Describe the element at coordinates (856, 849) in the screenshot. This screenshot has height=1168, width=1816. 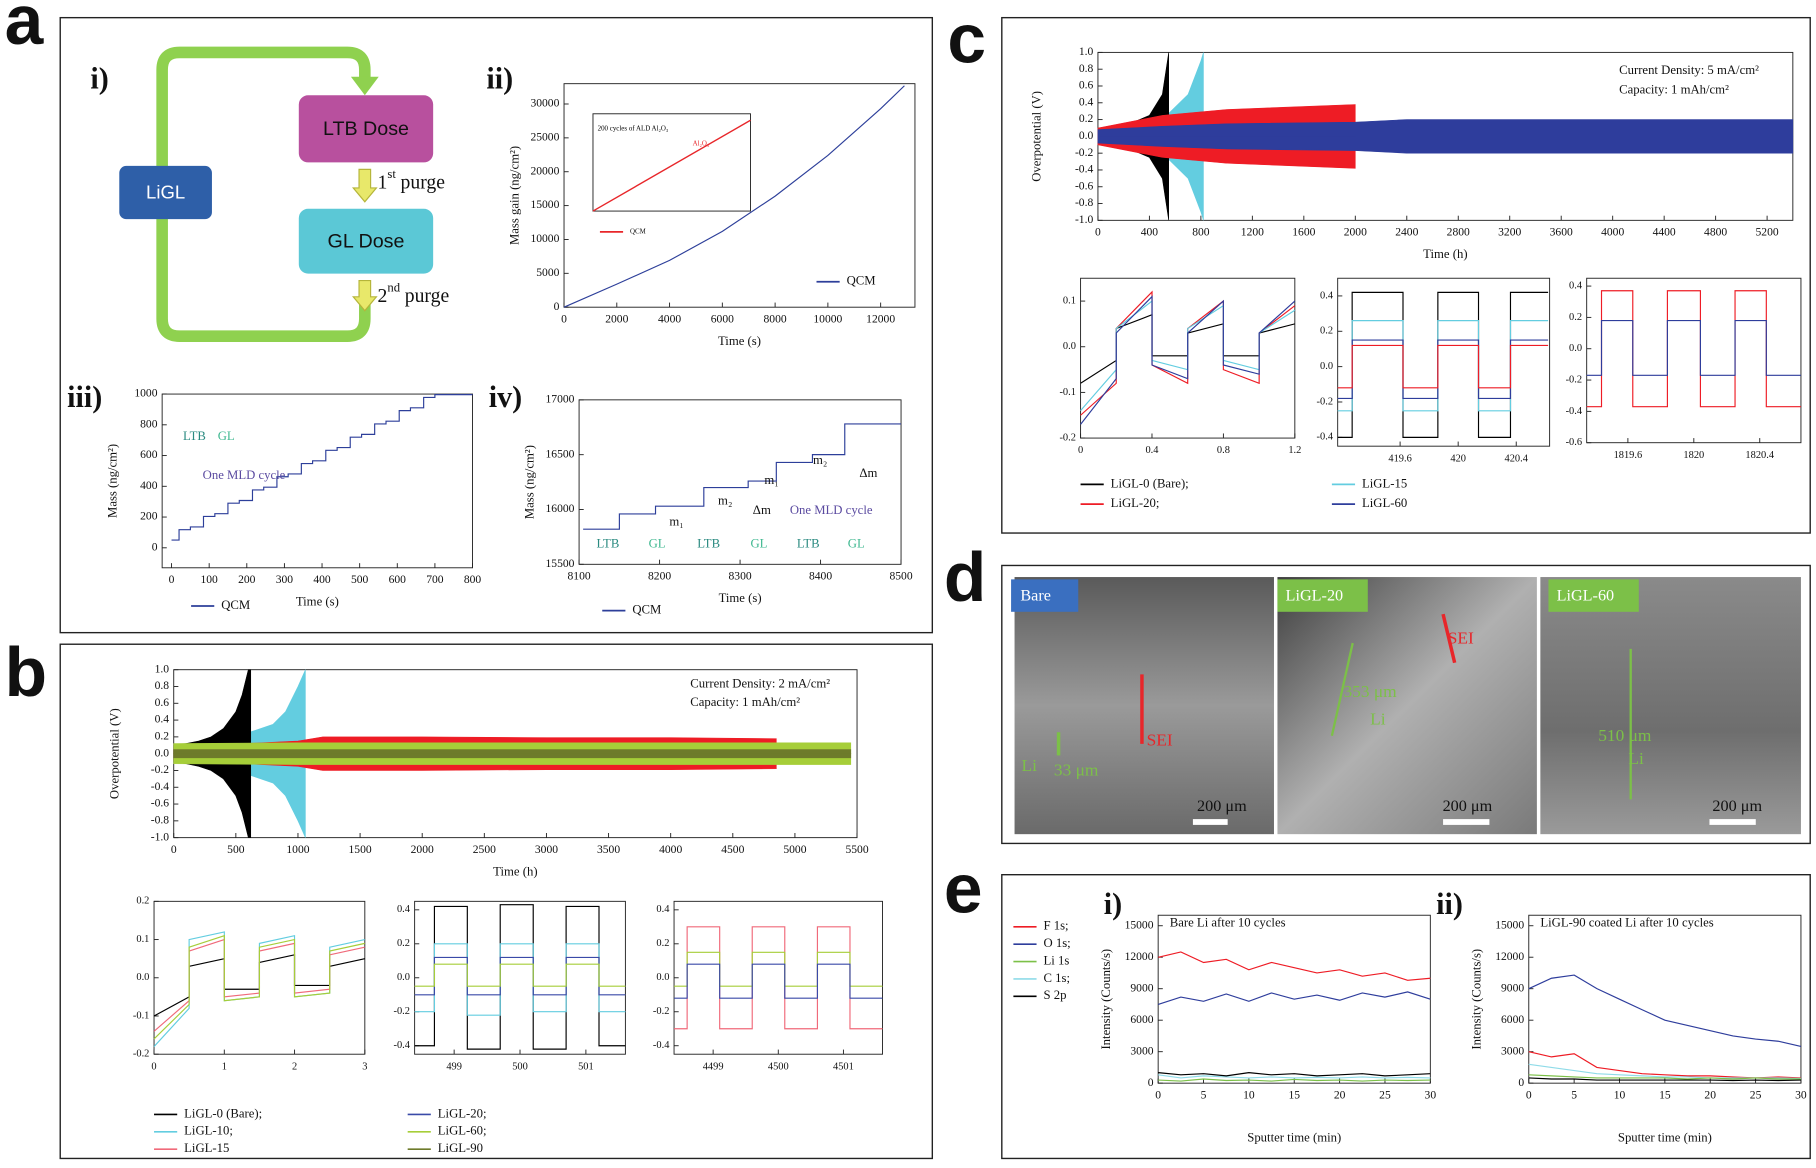
I see `x-tick-label: 5500` at that location.